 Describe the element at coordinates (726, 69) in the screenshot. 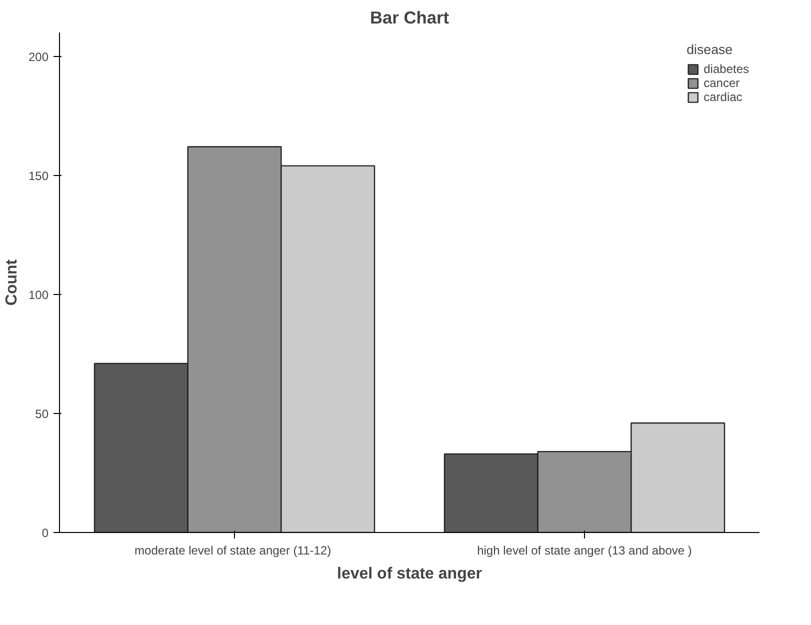

I see `legend-label: diabetes` at that location.